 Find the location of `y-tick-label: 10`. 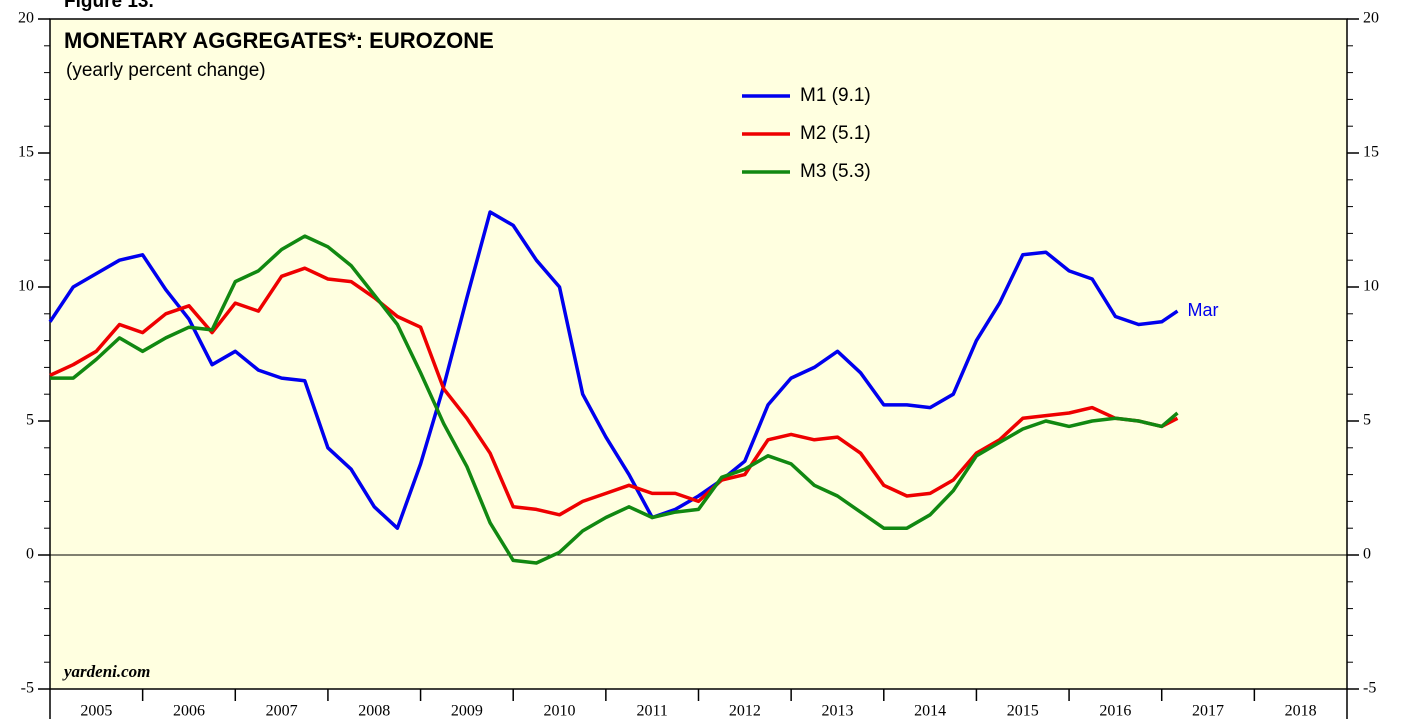

y-tick-label: 10 is located at coordinates (26, 286).